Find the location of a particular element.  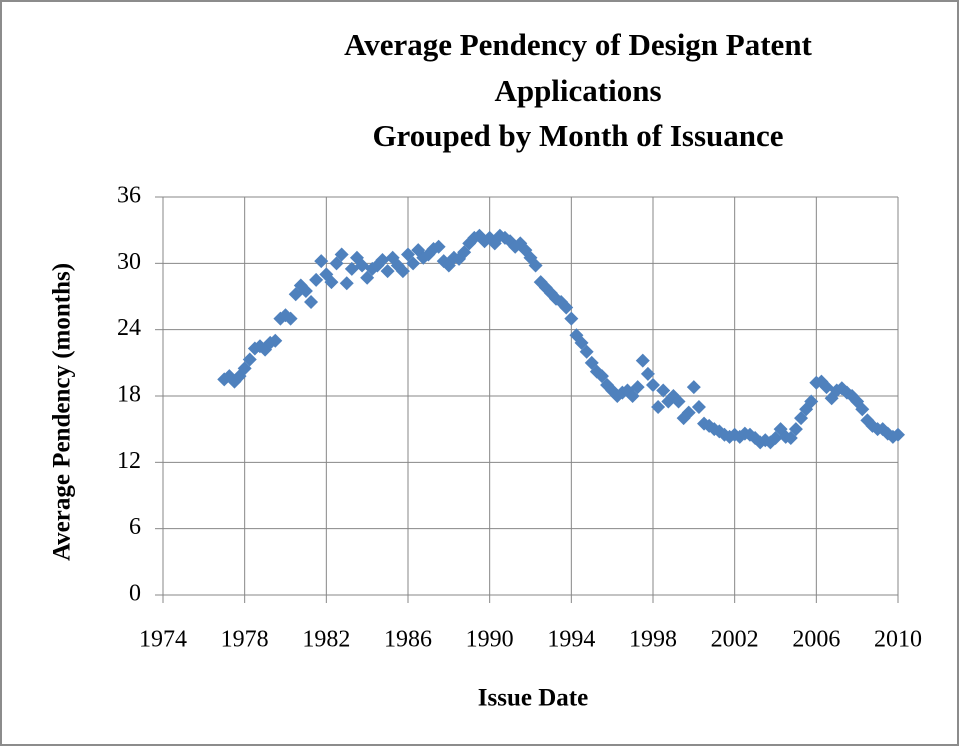

x-tick-label: 2002 is located at coordinates (735, 640).